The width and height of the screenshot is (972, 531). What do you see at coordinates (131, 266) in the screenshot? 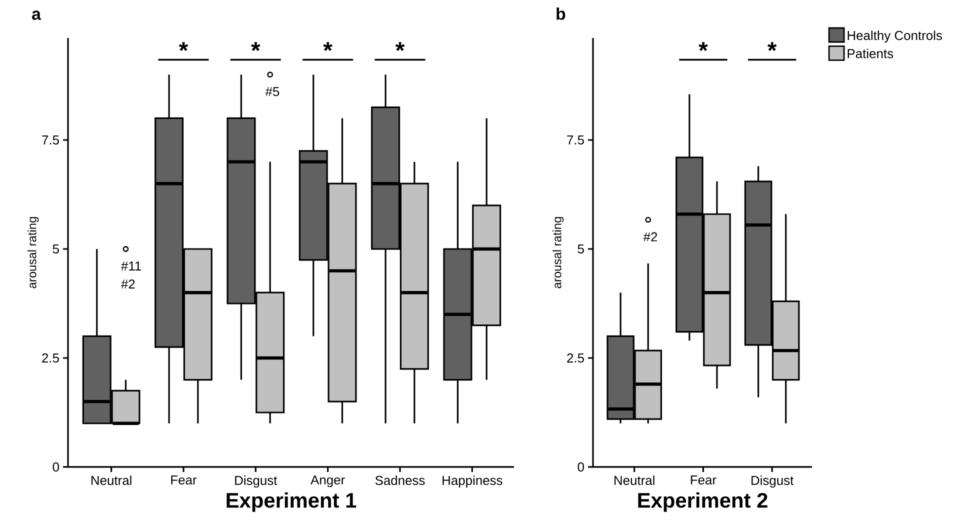
I see `annotation: #11` at bounding box center [131, 266].